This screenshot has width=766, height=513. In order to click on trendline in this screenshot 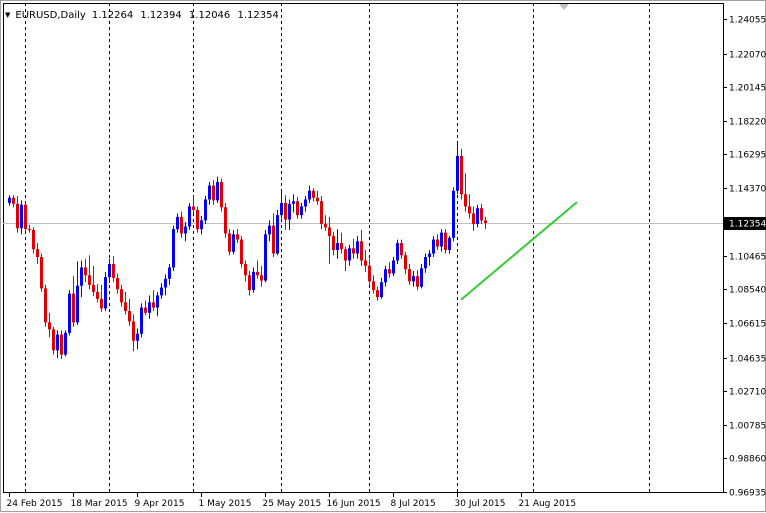, I will do `click(519, 251)`.